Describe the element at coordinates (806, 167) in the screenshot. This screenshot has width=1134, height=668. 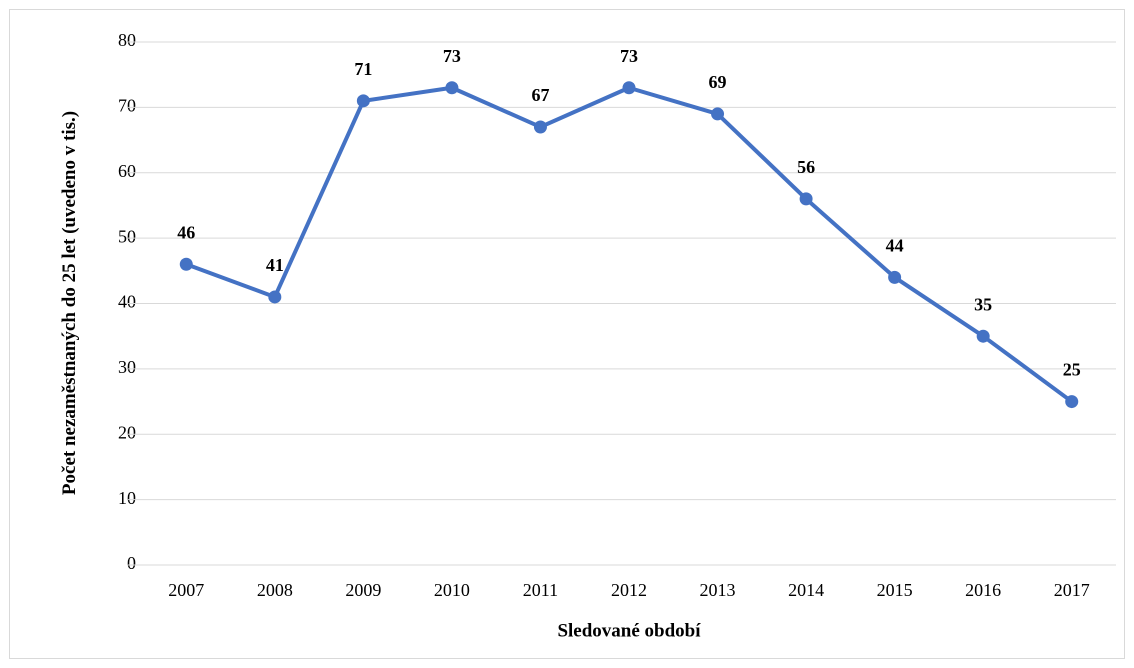
I see `data-label: 56` at that location.